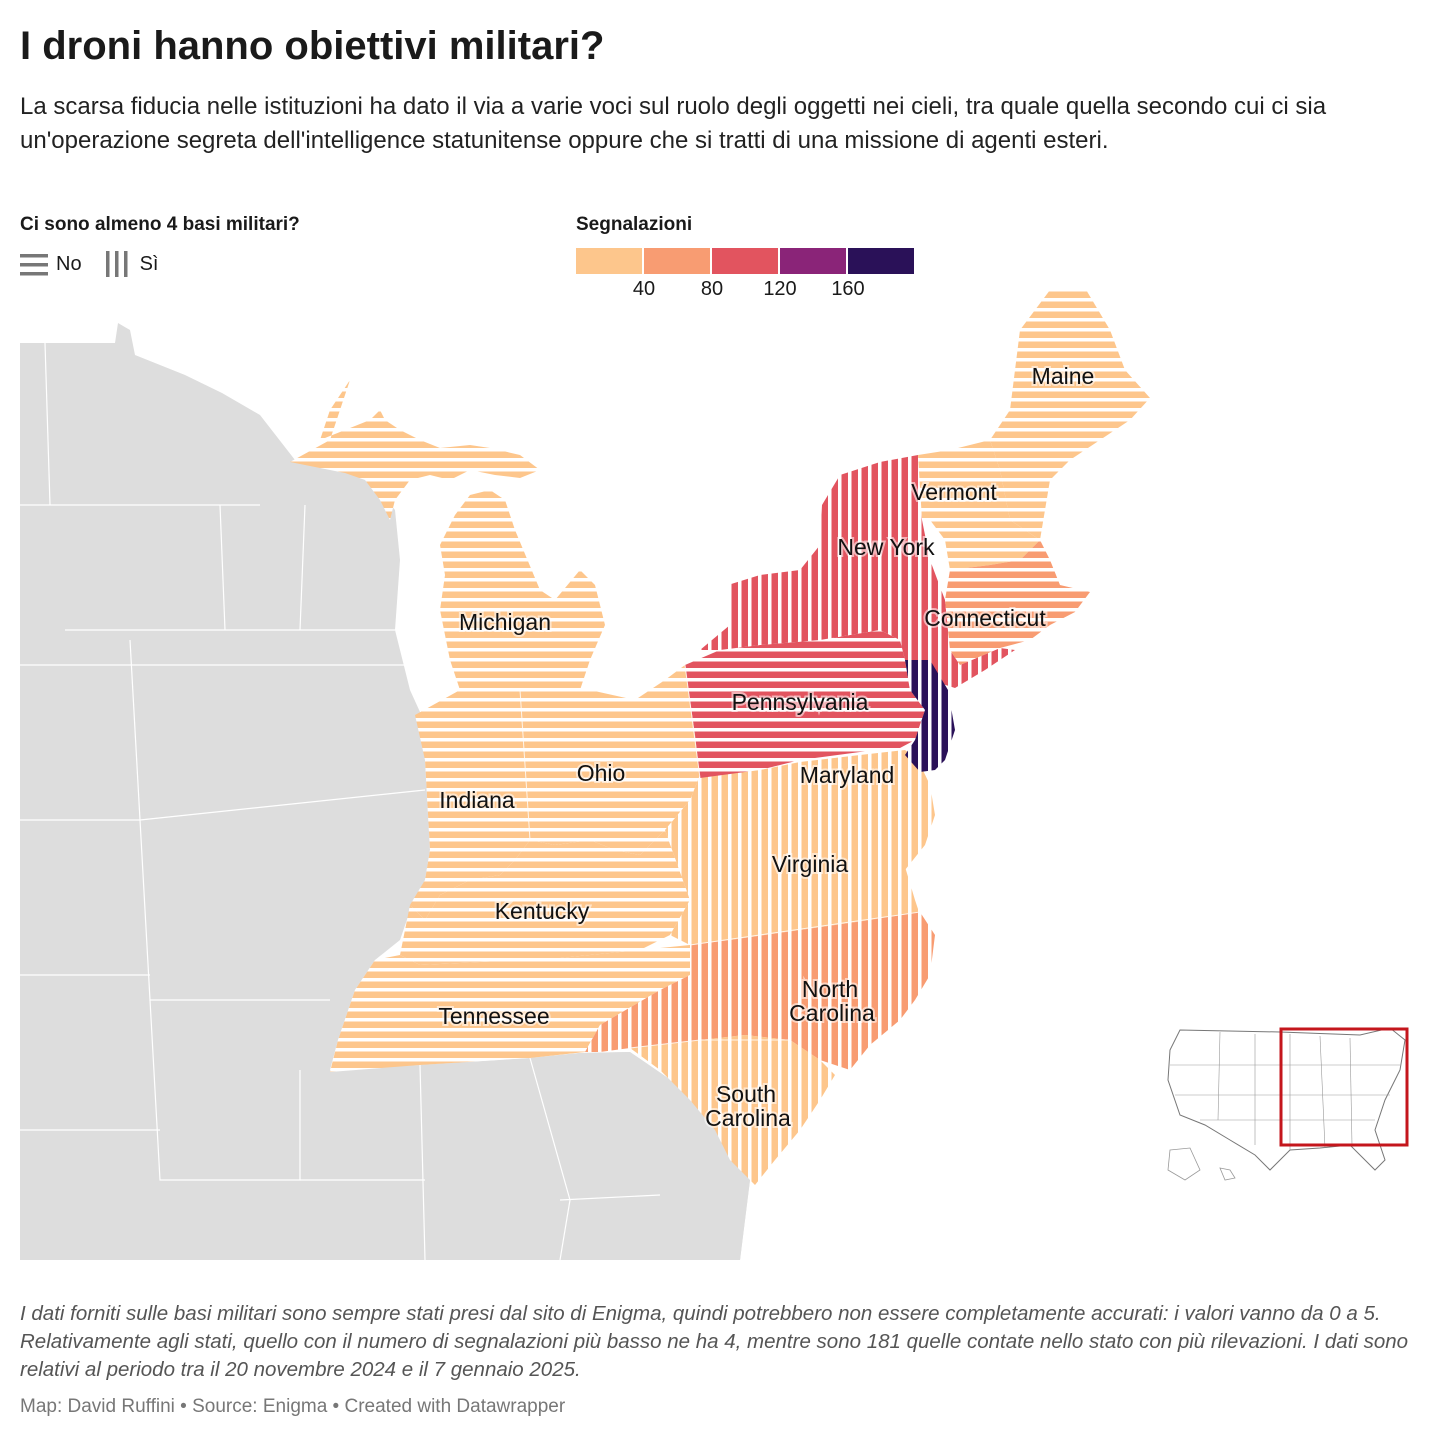 This screenshot has width=1440, height=1440. I want to click on label-pennsylvania: Pennsylvania, so click(800, 702).